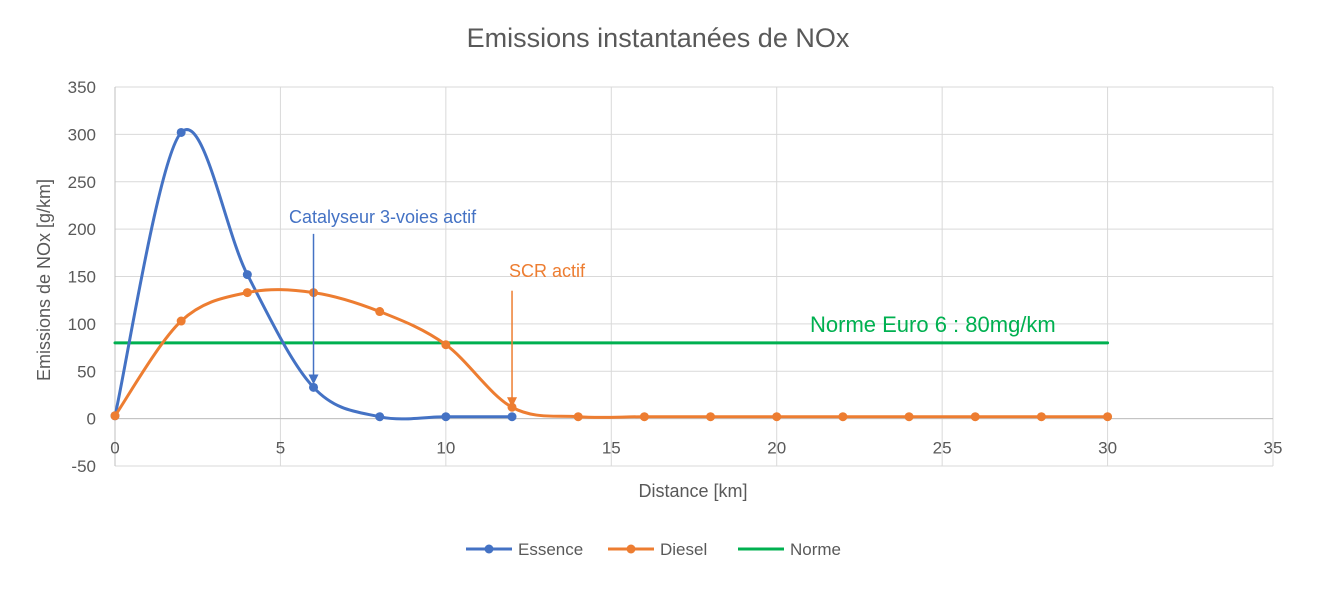 The width and height of the screenshot is (1329, 599). What do you see at coordinates (313, 274) in the screenshot?
I see `series-line-essence` at bounding box center [313, 274].